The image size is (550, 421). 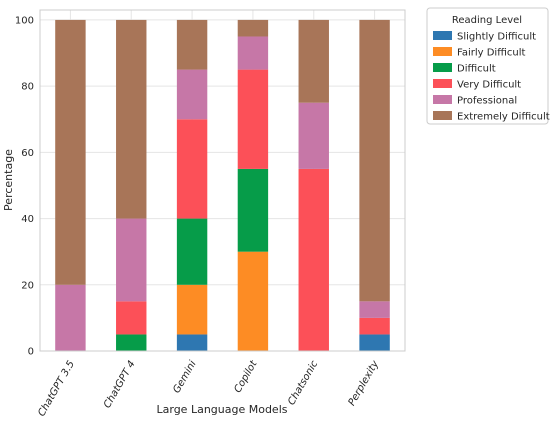 I want to click on y-tick-label: 100, so click(x=24, y=20).